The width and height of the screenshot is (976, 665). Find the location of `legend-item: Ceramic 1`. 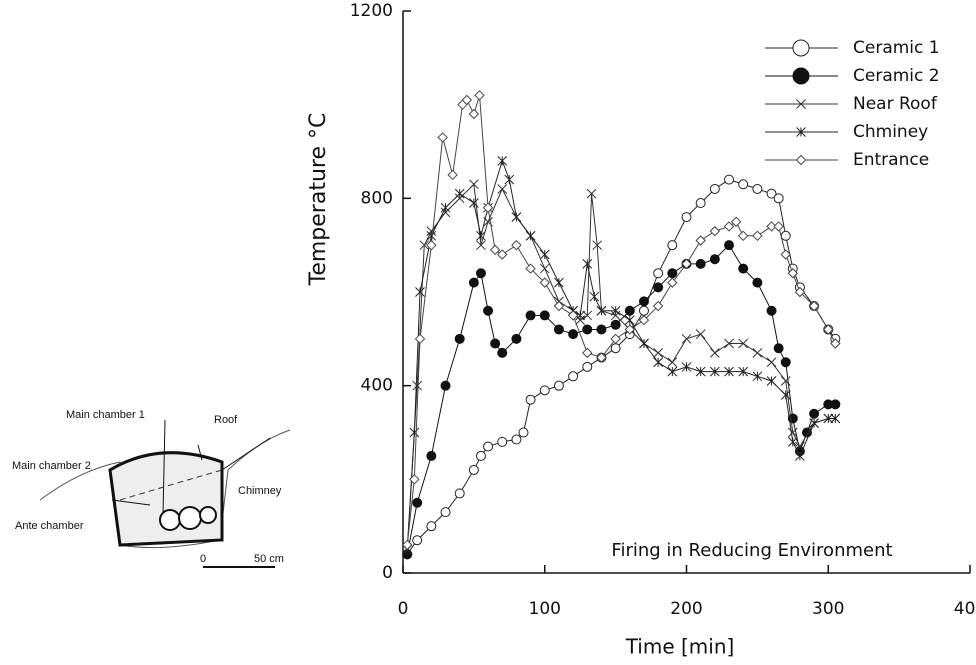

legend-item: Ceramic 1 is located at coordinates (852, 48).